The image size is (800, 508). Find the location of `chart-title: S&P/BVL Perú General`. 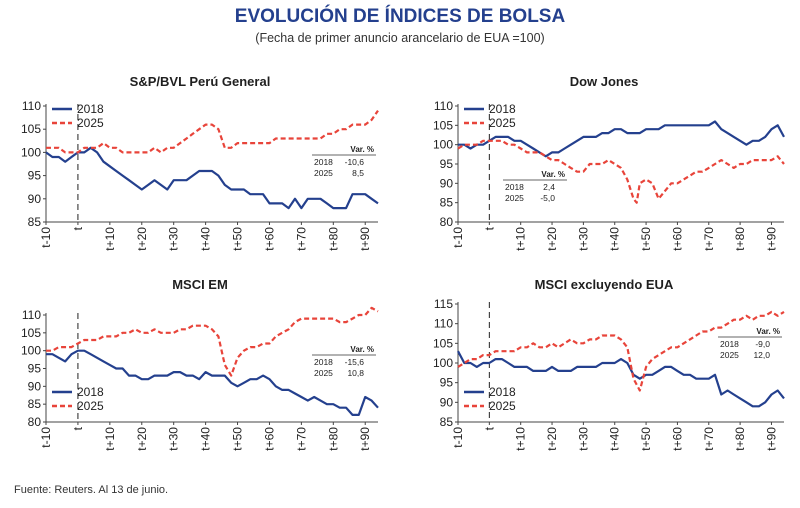

chart-title: S&P/BVL Perú General is located at coordinates (200, 81).